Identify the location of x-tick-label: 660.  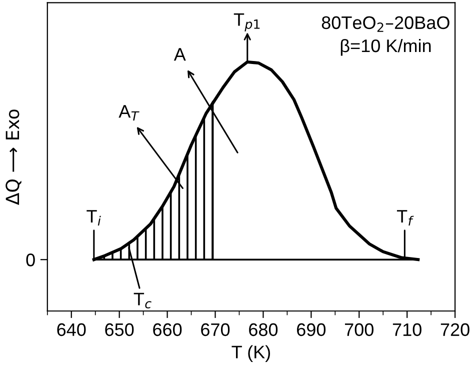
(167, 329).